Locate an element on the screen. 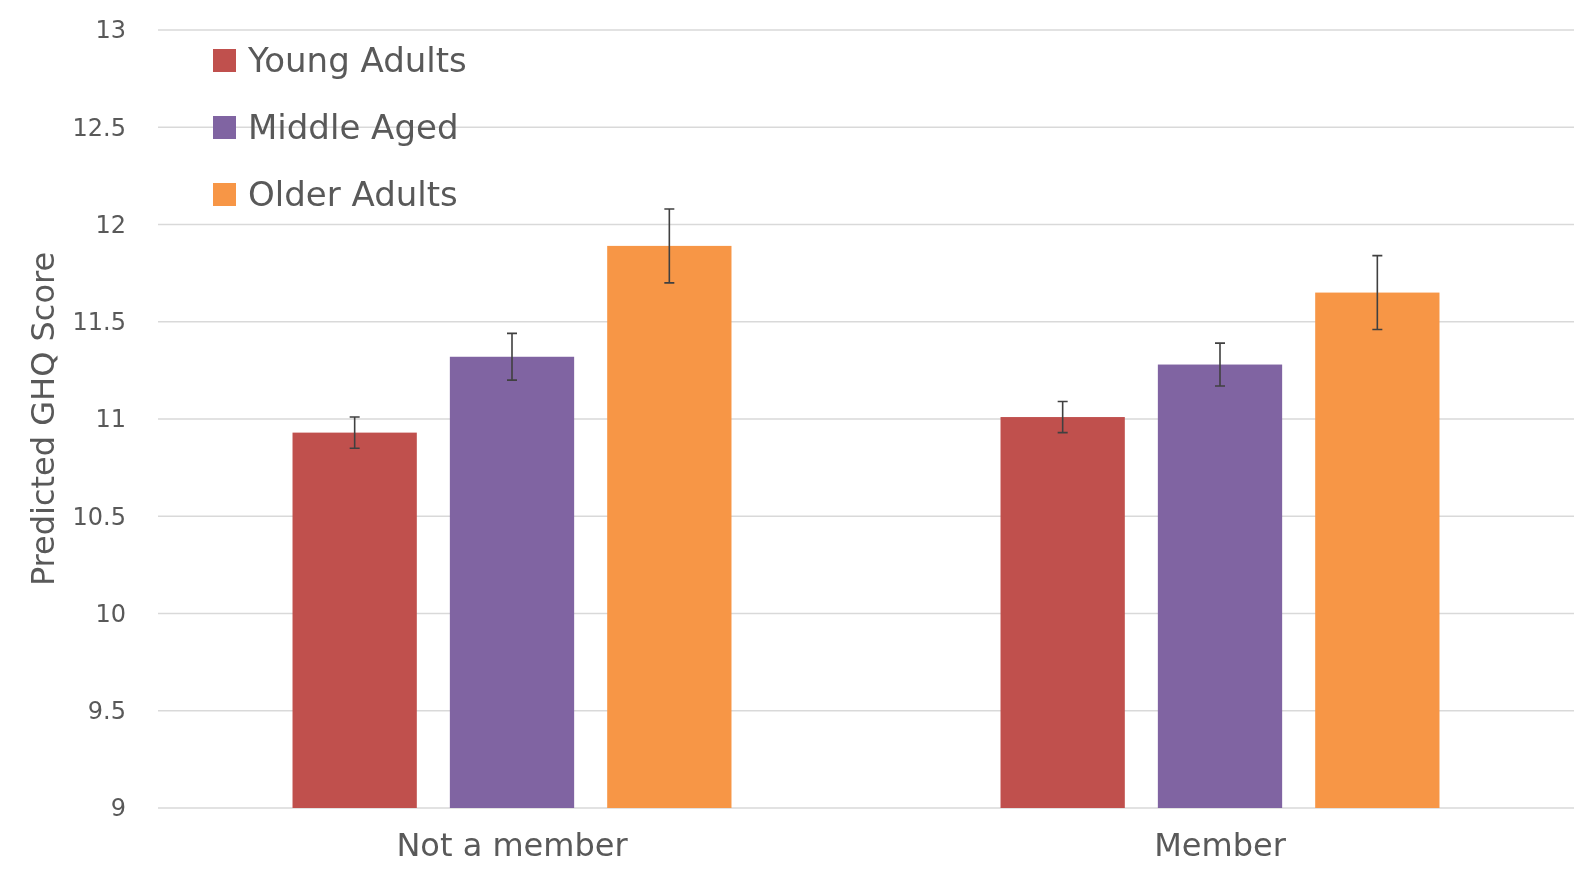 This screenshot has width=1586, height=878. legend-label: Middle Aged is located at coordinates (353, 126).